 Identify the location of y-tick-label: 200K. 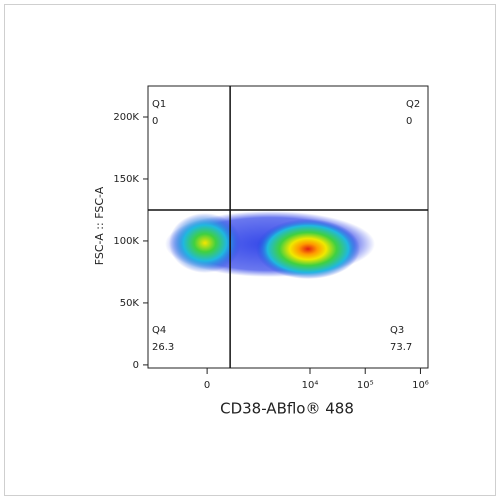
(126, 117).